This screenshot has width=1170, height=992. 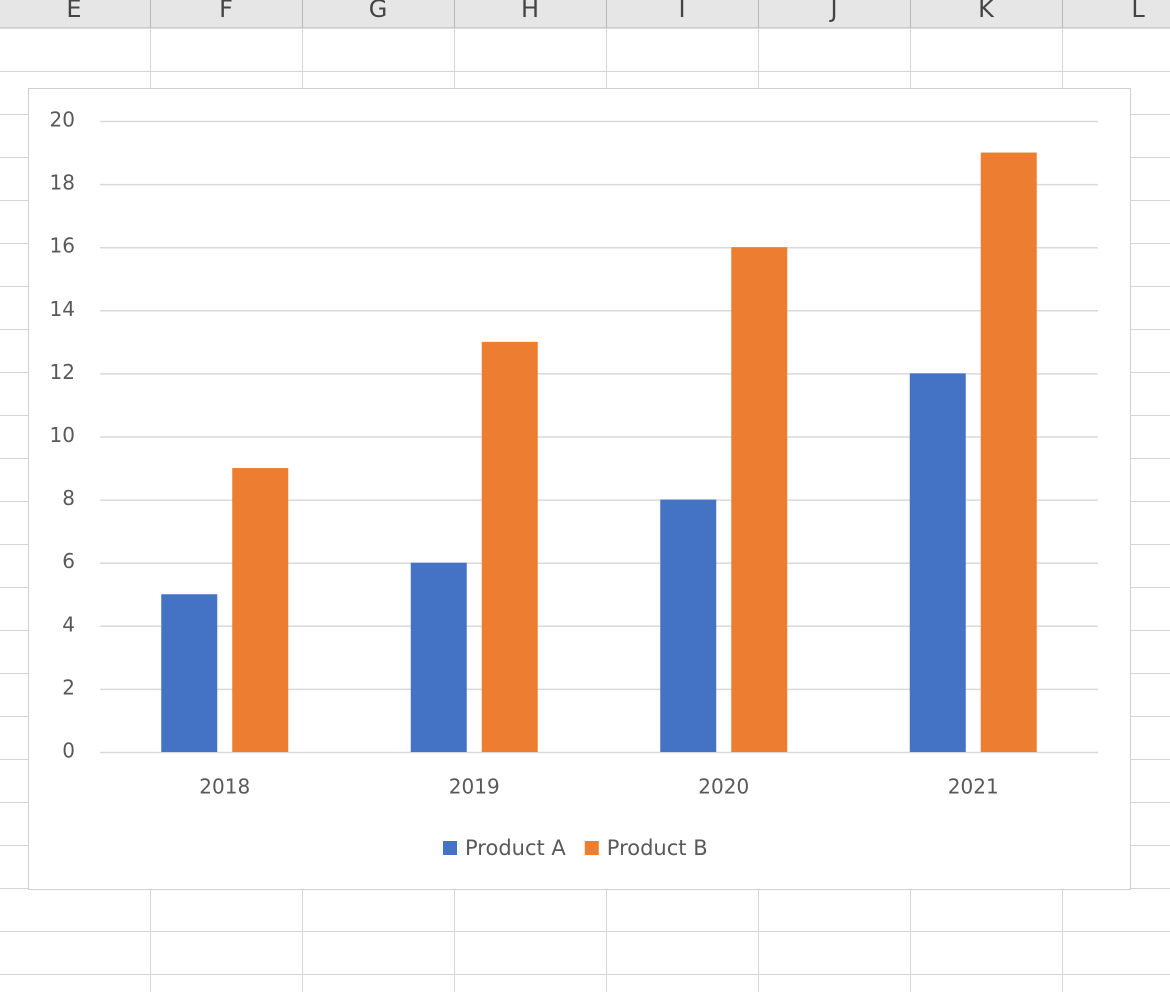 I want to click on y-tick-label: 18, so click(x=62, y=183).